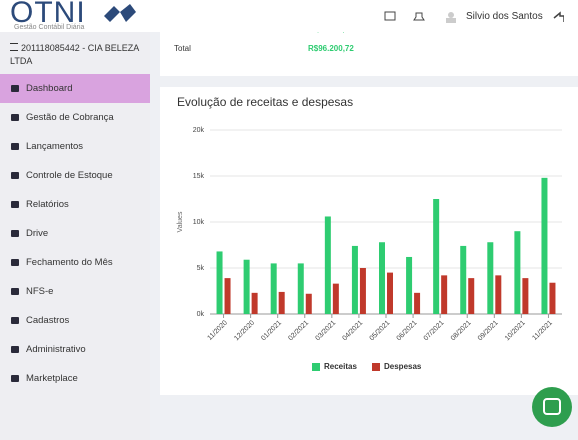 This screenshot has width=578, height=440. Describe the element at coordinates (48, 14) in the screenshot. I see `logo: OTNI` at that location.